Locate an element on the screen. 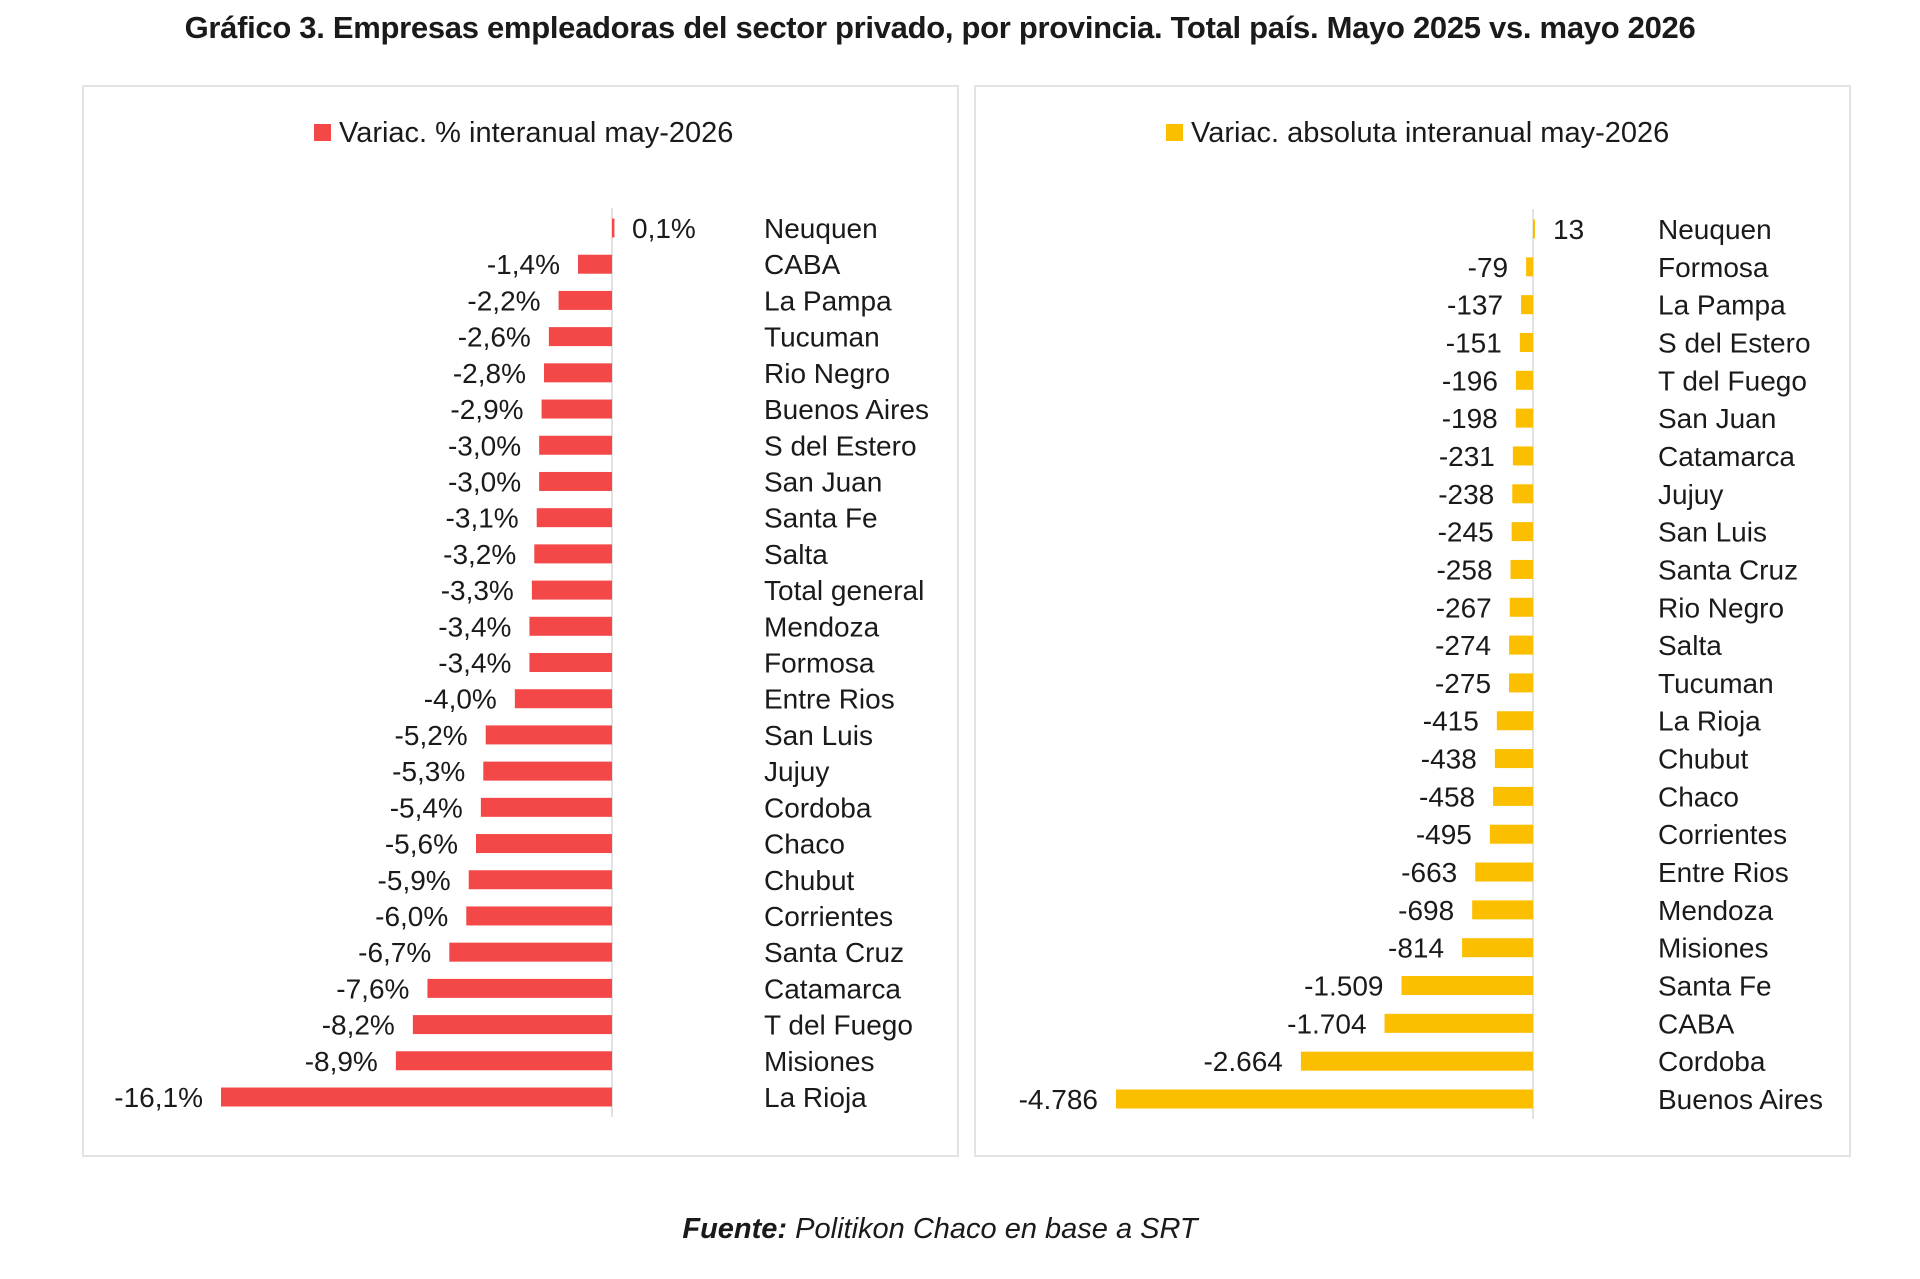  data-label: -3,1% is located at coordinates (482, 518).